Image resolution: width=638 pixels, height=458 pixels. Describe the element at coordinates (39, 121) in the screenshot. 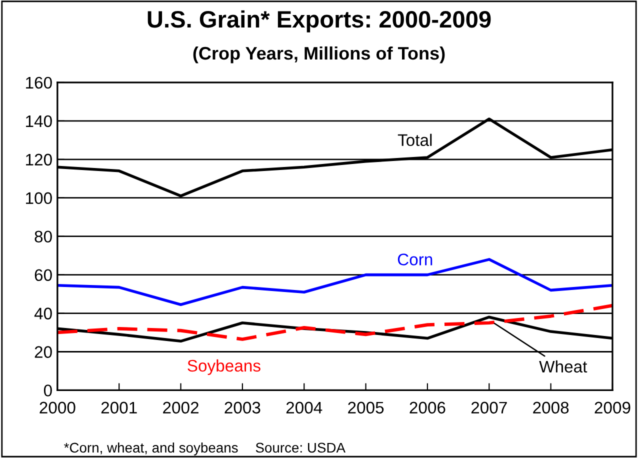

I see `y-tick-label: 140` at that location.